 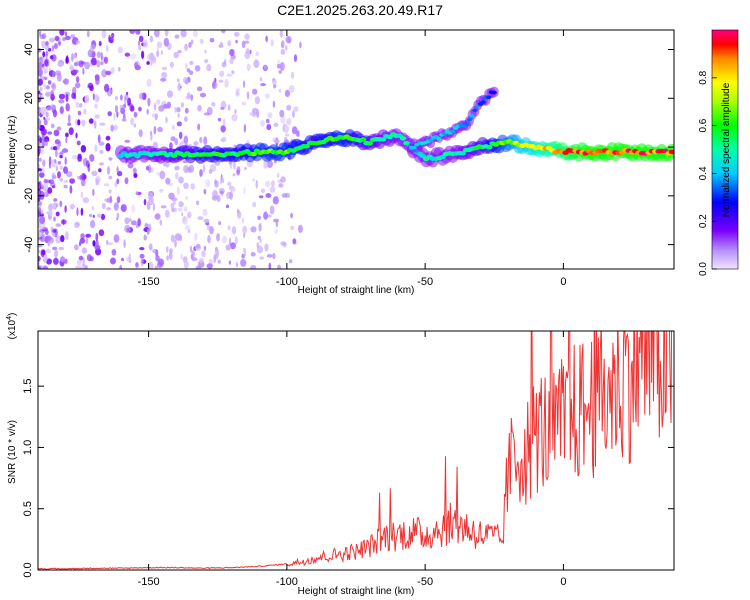 What do you see at coordinates (425, 582) in the screenshot?
I see `snr-x-tick-label: -50` at bounding box center [425, 582].